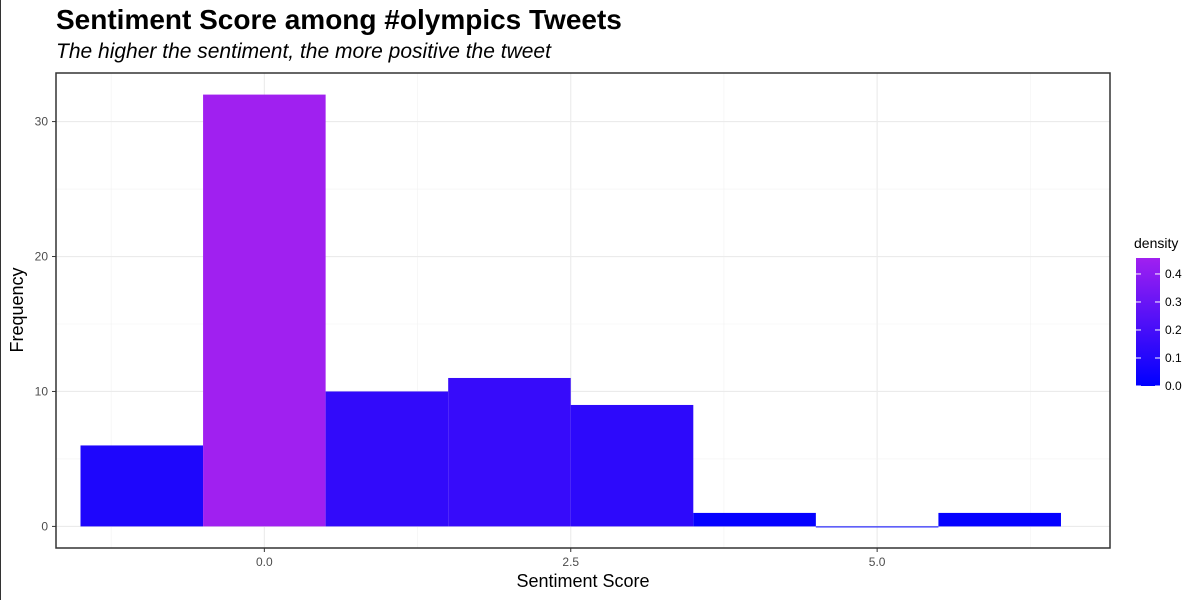 This screenshot has height=600, width=1204. Describe the element at coordinates (339, 19) in the screenshot. I see `chart-title: Sentiment Score among #olympics Tweets` at that location.